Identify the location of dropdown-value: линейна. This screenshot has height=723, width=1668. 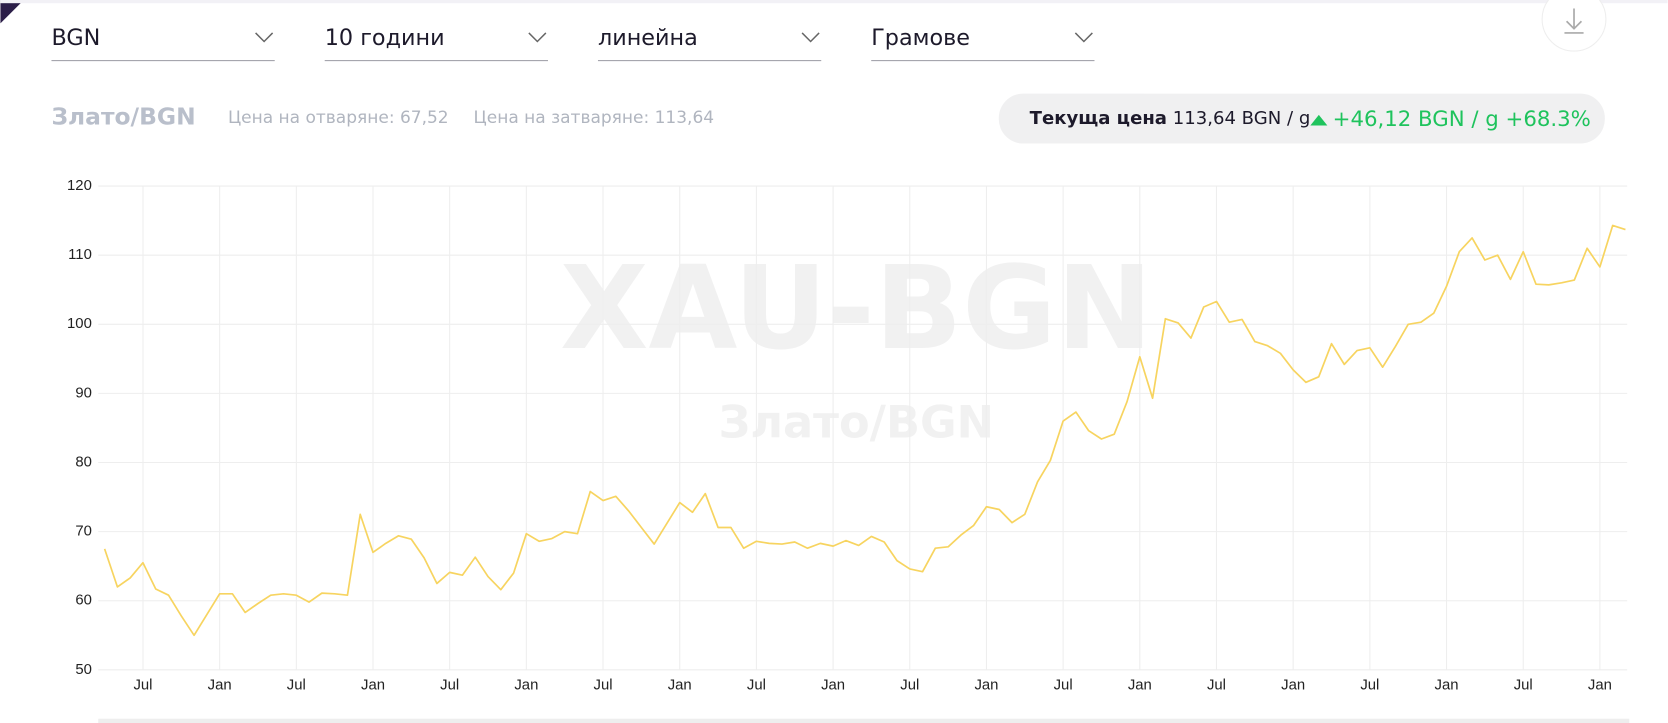
(648, 38).